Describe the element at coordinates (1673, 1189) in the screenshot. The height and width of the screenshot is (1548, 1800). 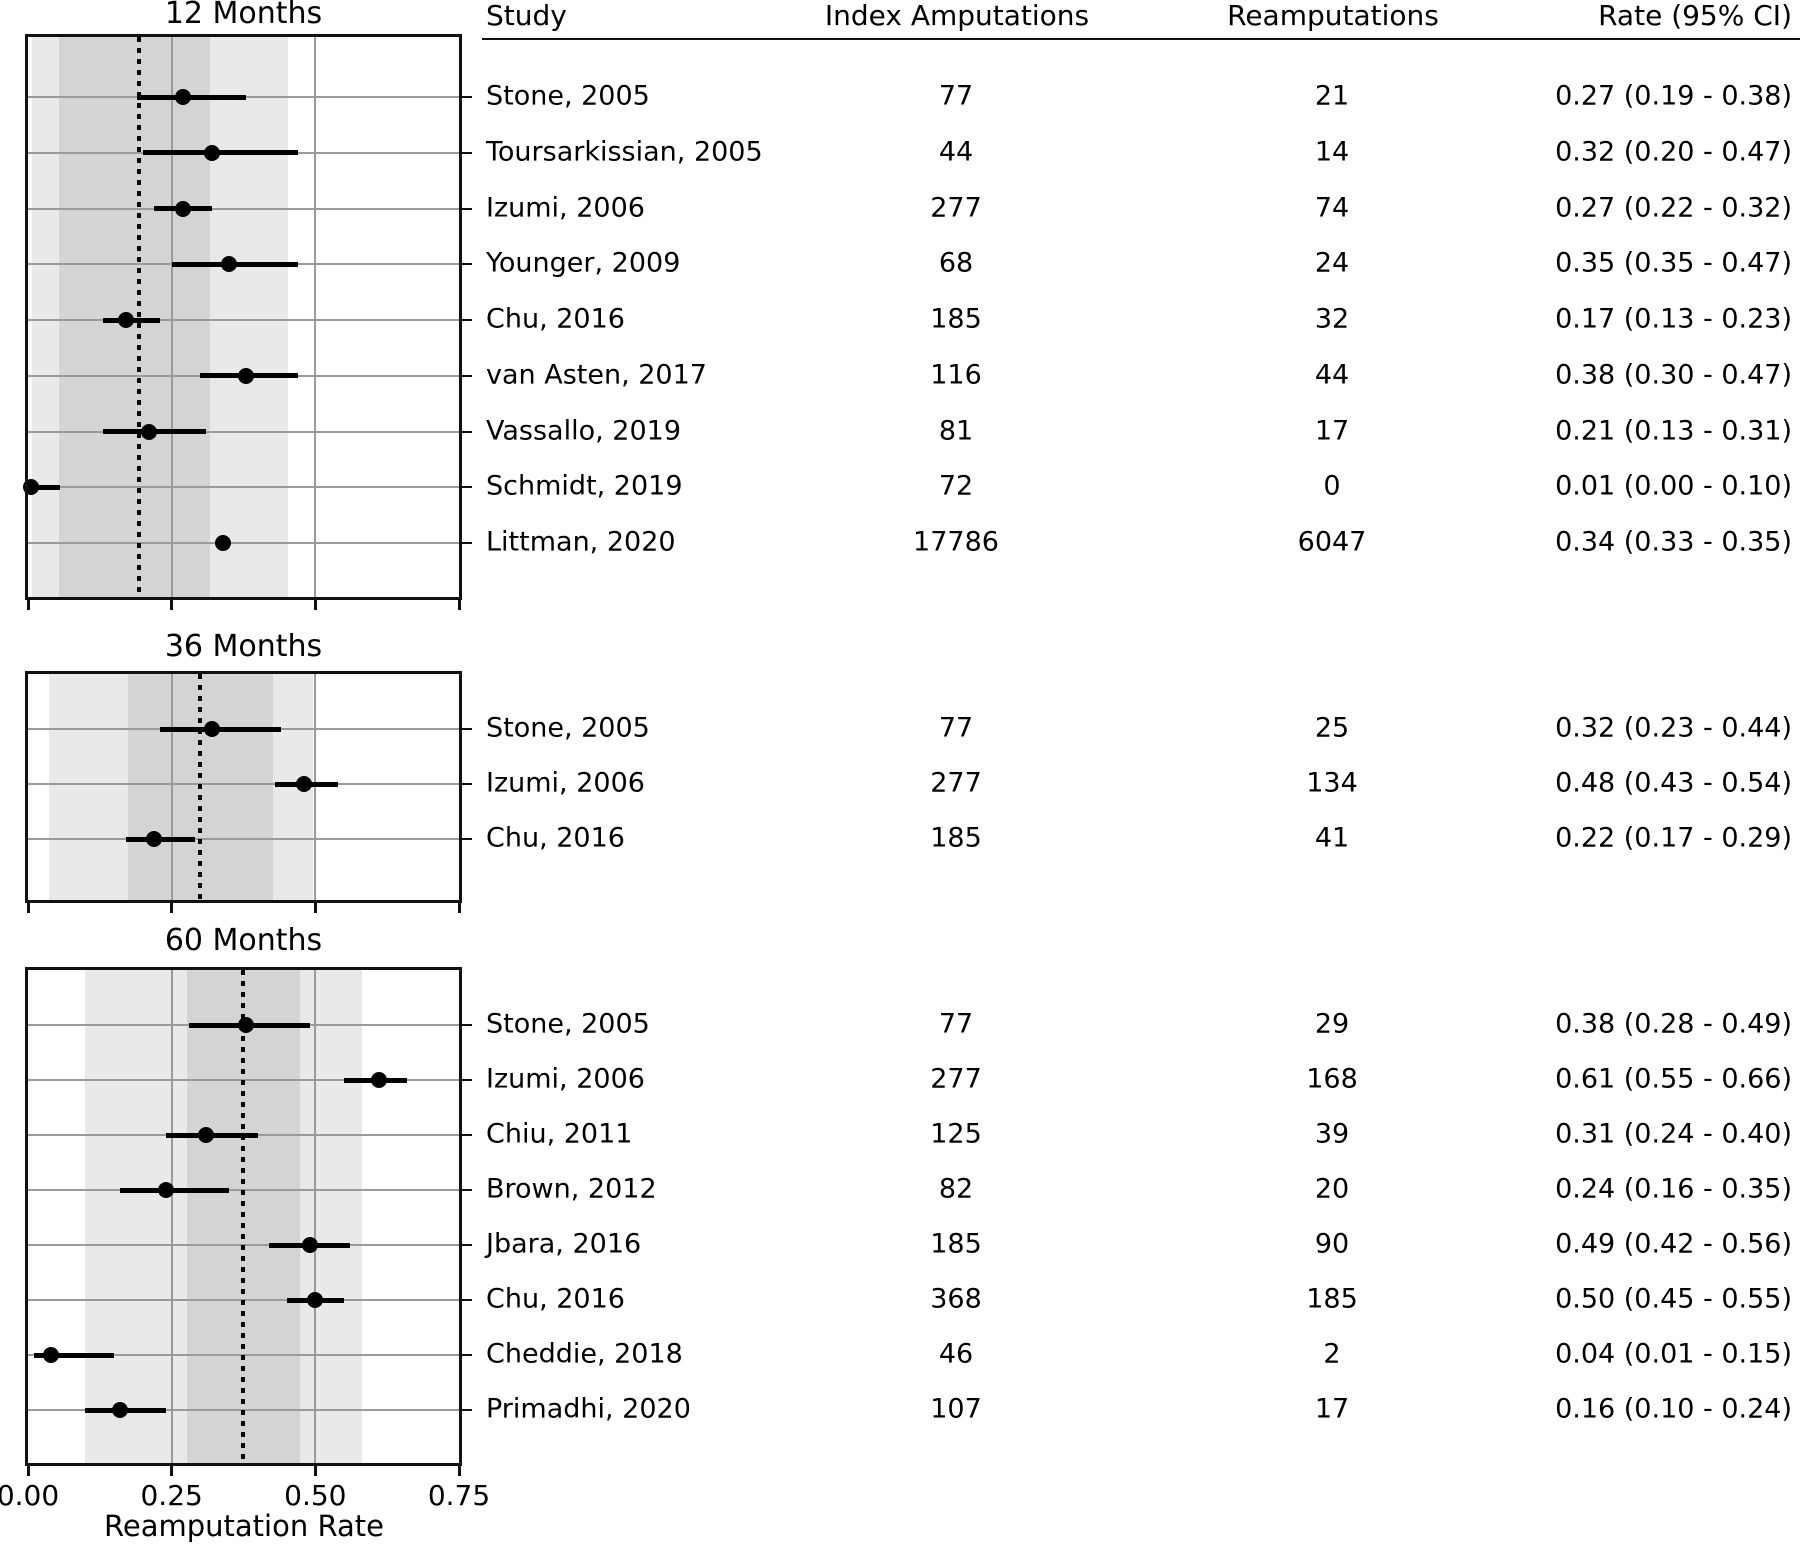
I see `rate-ci-value: 0.24 (0.16 - 0.35)` at that location.